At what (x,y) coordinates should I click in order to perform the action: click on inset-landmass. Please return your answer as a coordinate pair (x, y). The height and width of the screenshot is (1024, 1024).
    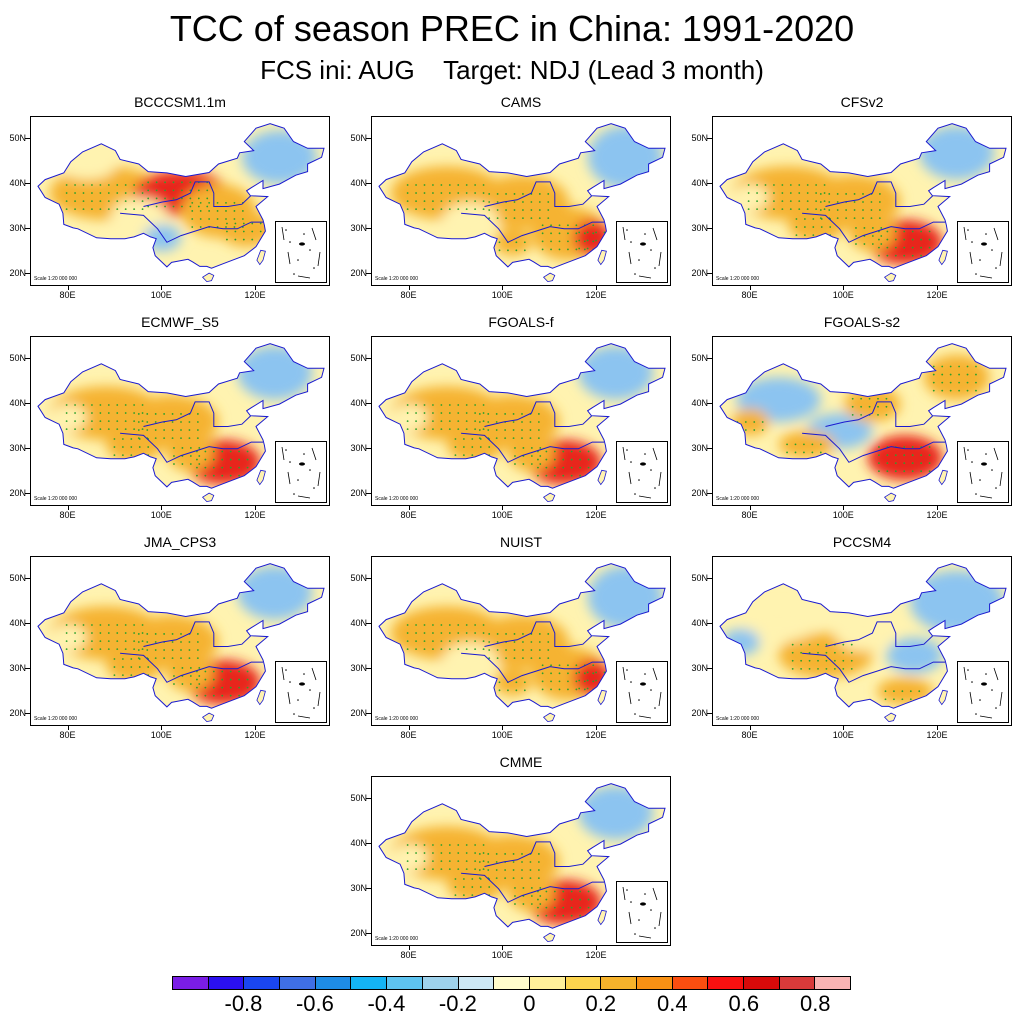
    Looking at the image, I should click on (302, 464).